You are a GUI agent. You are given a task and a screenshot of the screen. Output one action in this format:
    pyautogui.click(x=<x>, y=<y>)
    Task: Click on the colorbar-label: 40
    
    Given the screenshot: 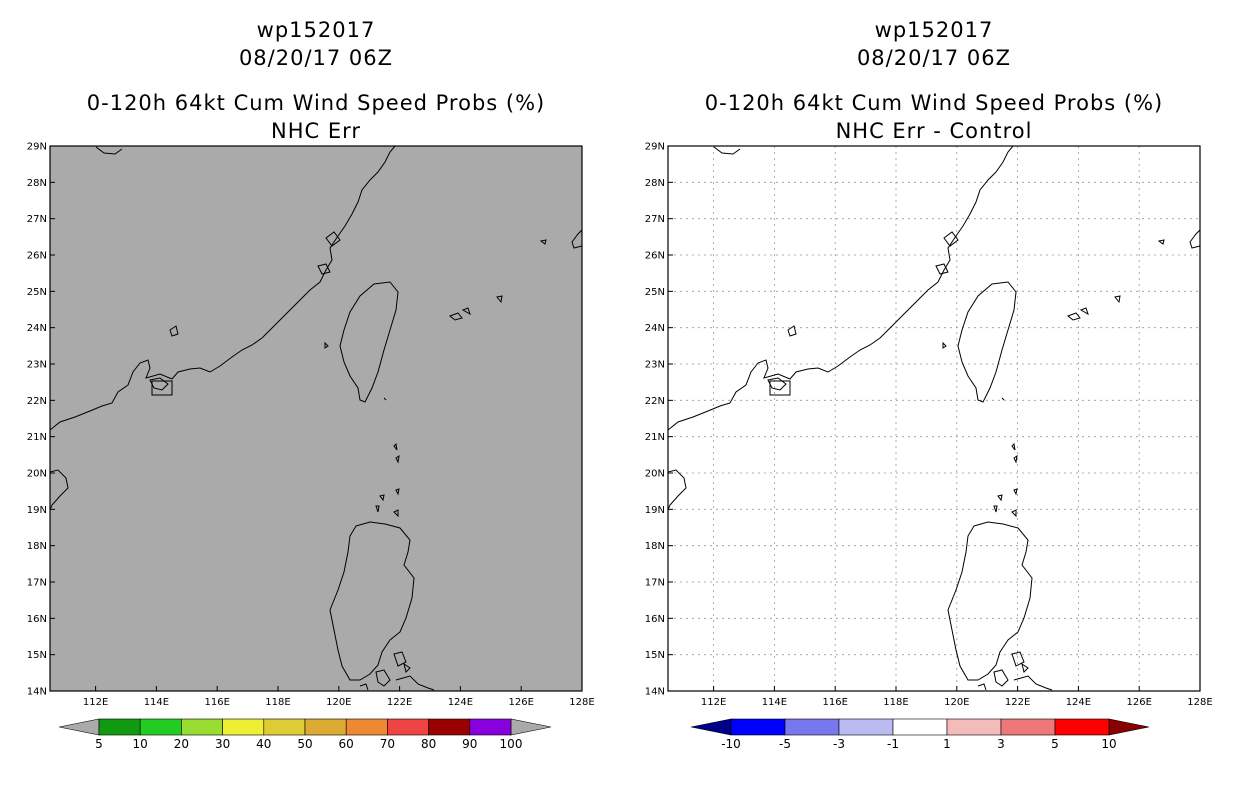 What is the action you would take?
    pyautogui.click(x=263, y=744)
    